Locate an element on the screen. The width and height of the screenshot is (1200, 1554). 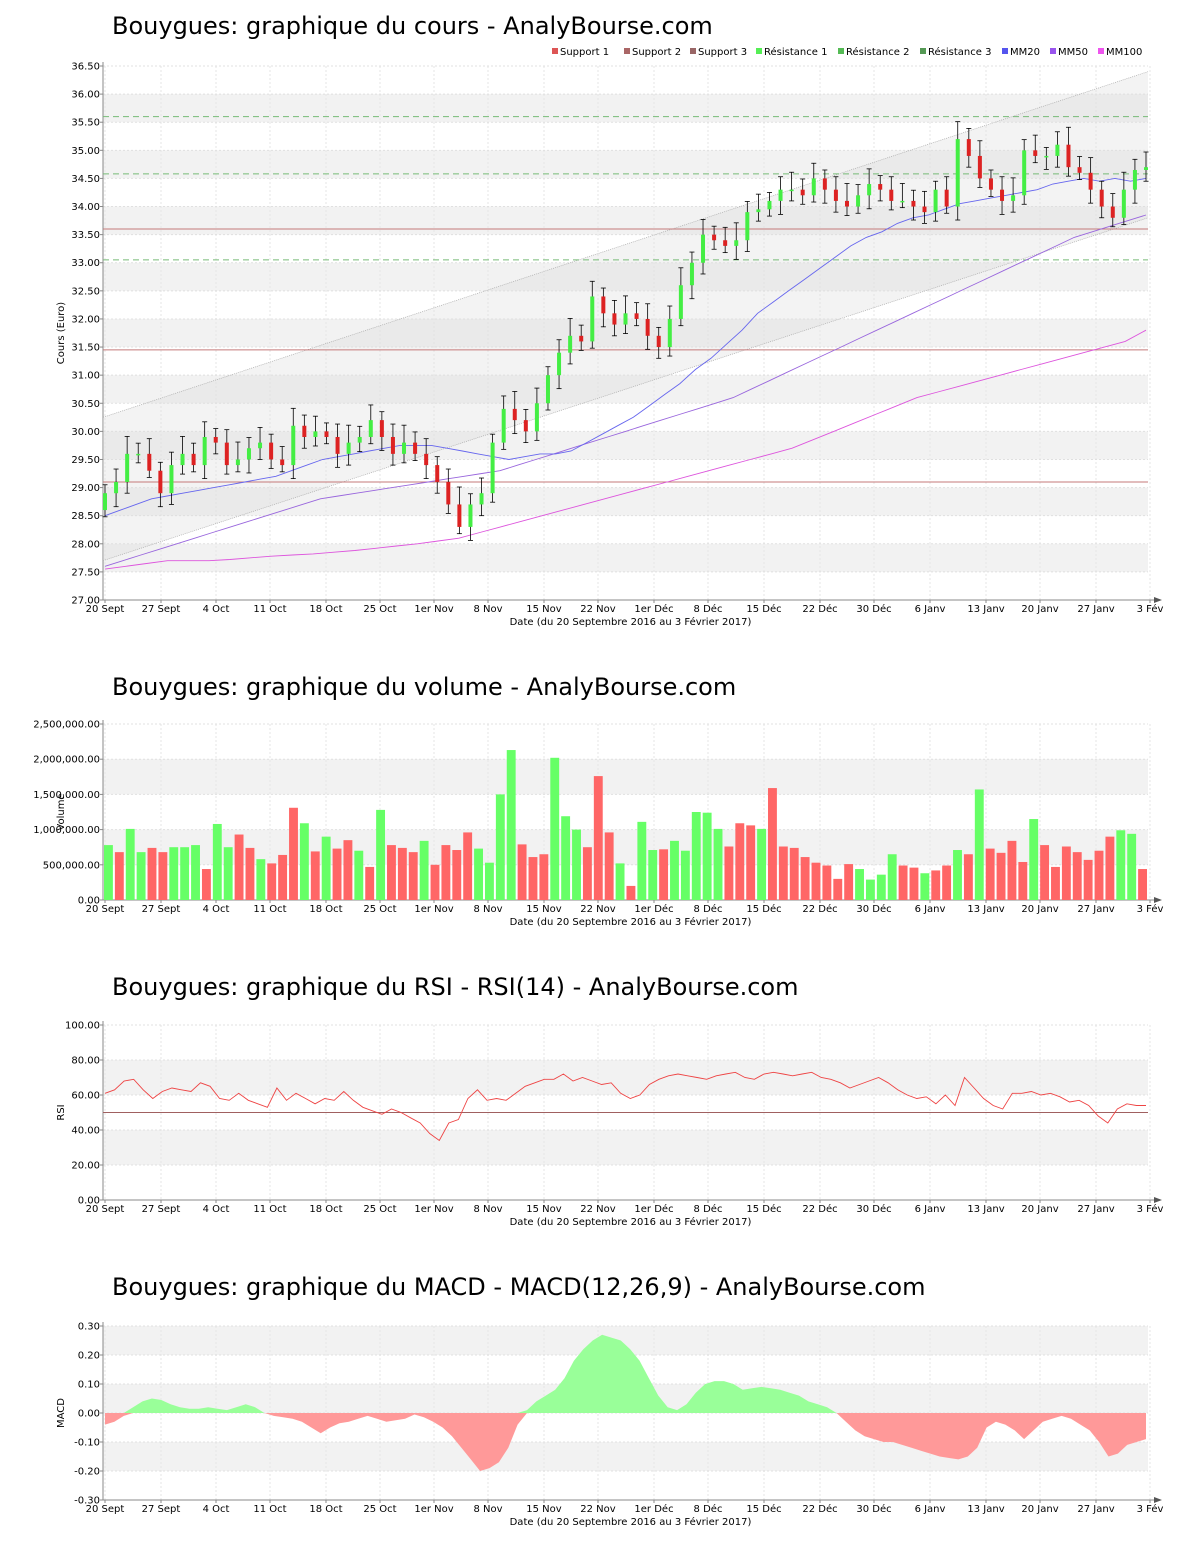
y-tick-label: 27.50 is located at coordinates (85, 572).